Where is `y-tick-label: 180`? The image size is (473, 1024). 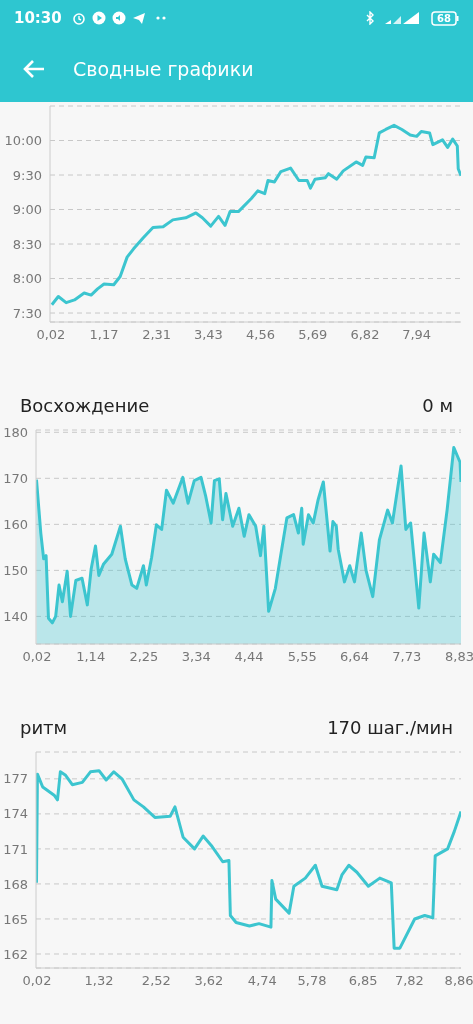
y-tick-label: 180 is located at coordinates (15, 432).